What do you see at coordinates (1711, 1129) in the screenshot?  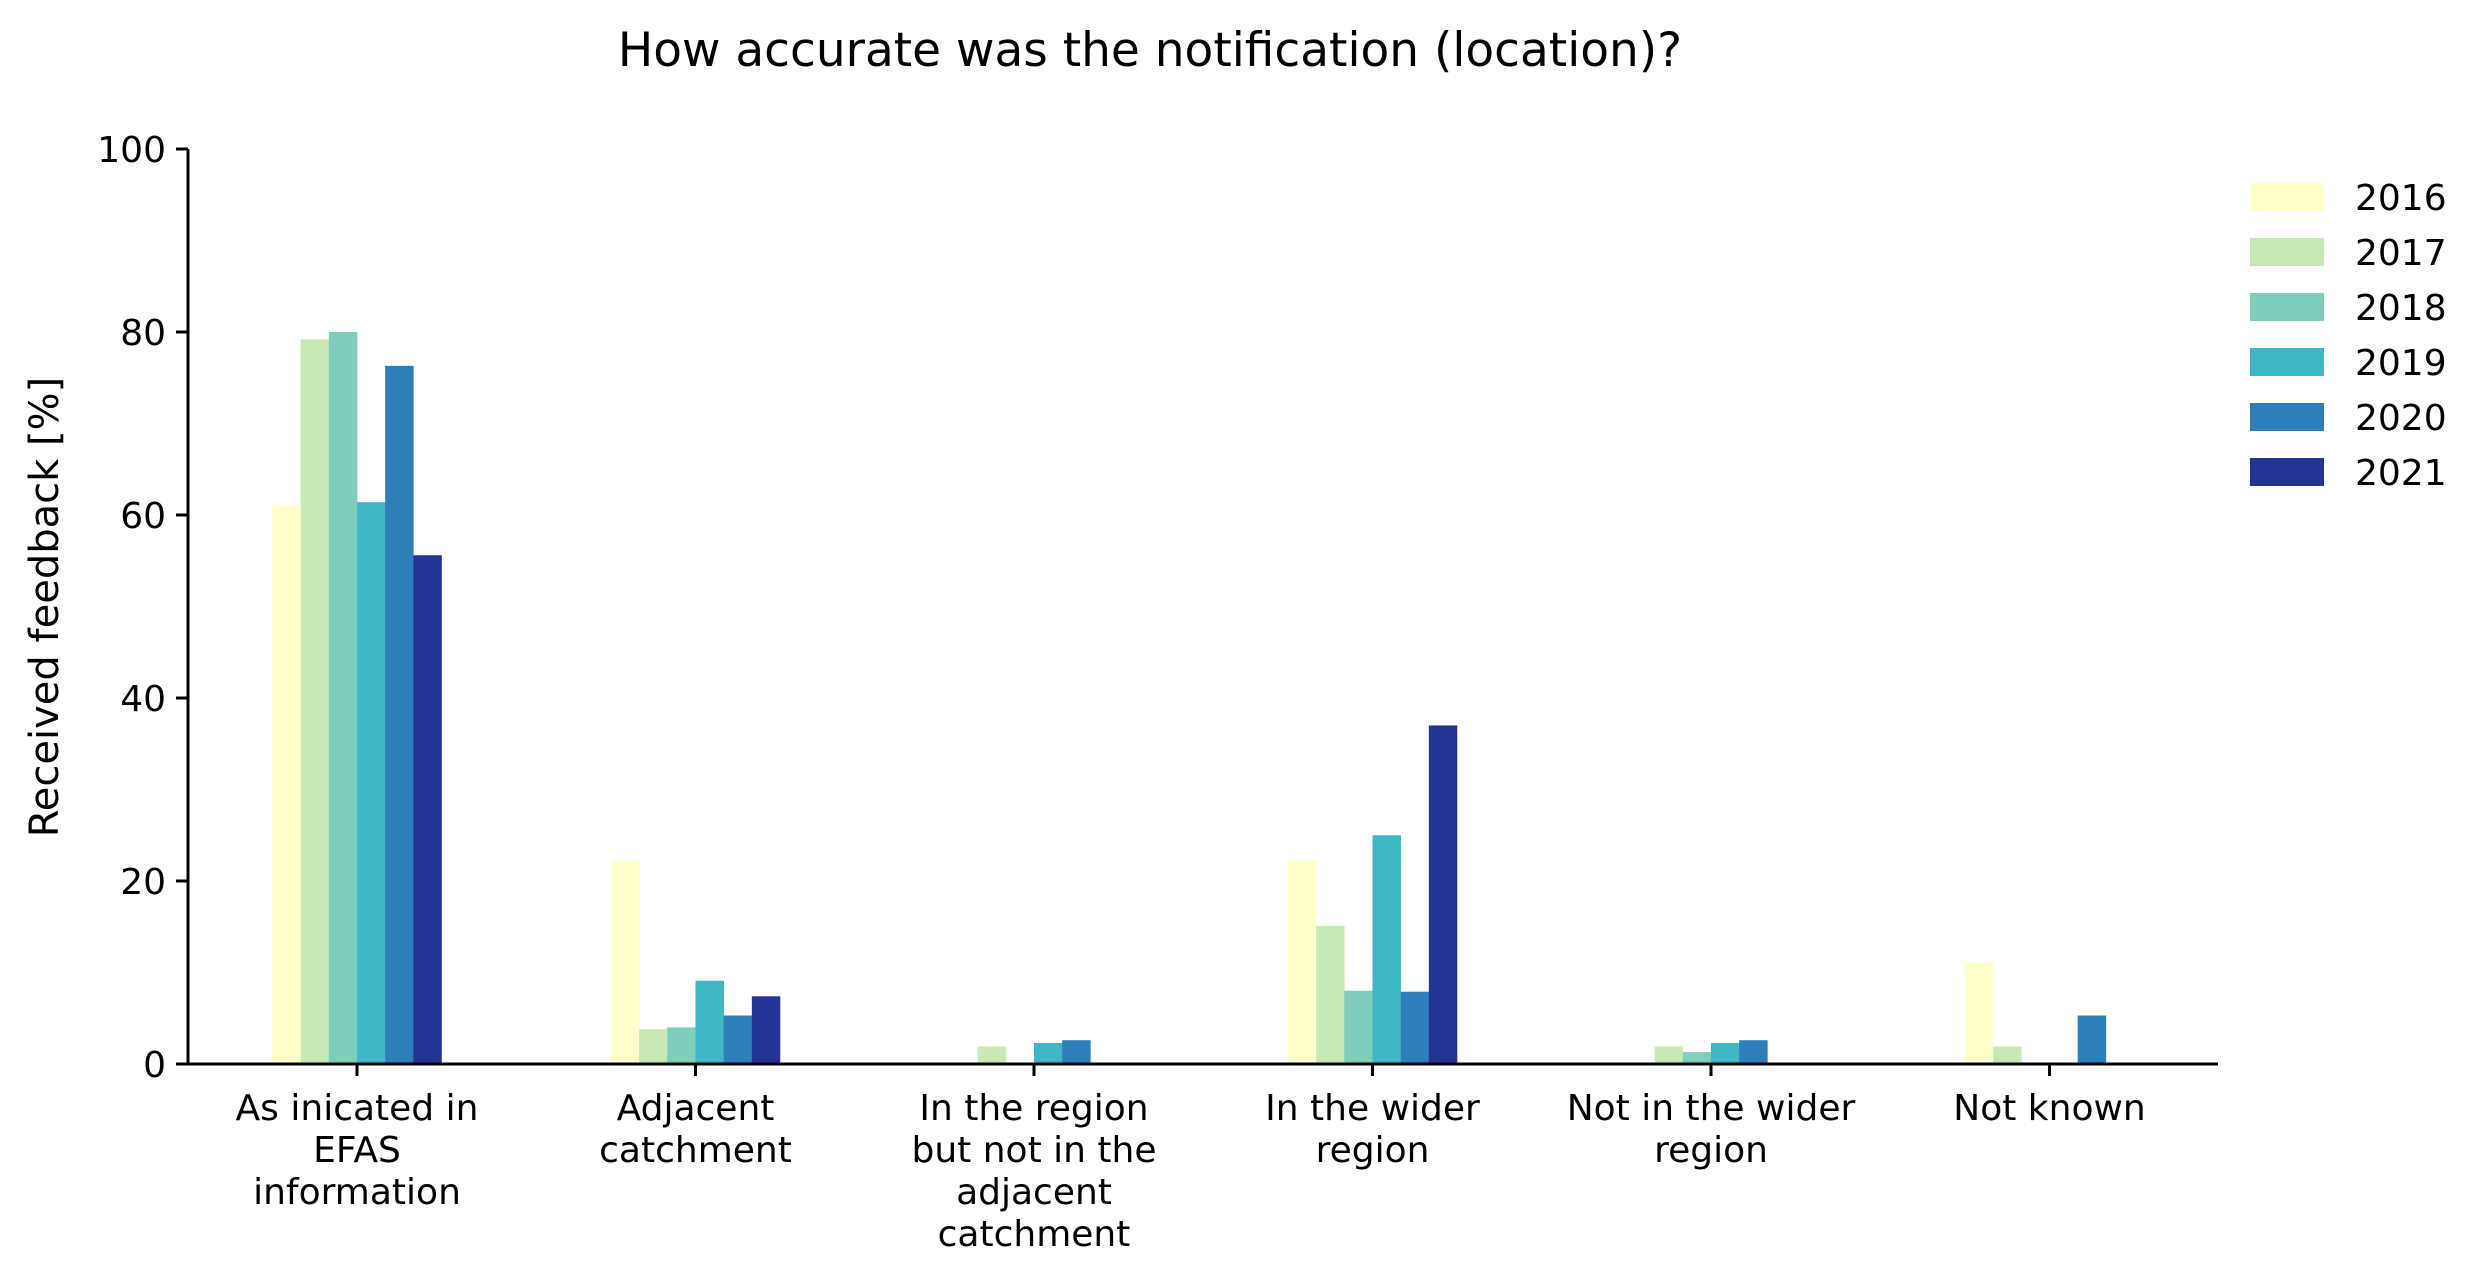 I see `x-category-label: Not in the wider region` at bounding box center [1711, 1129].